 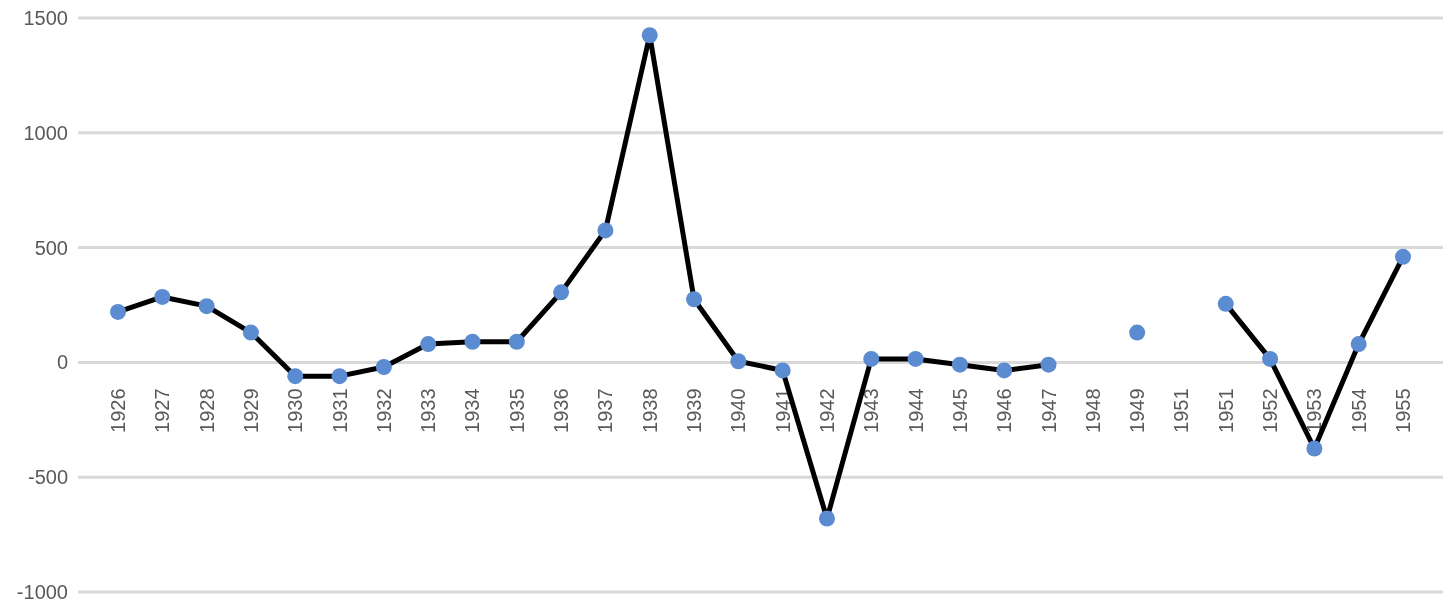 What do you see at coordinates (62, 362) in the screenshot?
I see `y-tick-label: 0` at bounding box center [62, 362].